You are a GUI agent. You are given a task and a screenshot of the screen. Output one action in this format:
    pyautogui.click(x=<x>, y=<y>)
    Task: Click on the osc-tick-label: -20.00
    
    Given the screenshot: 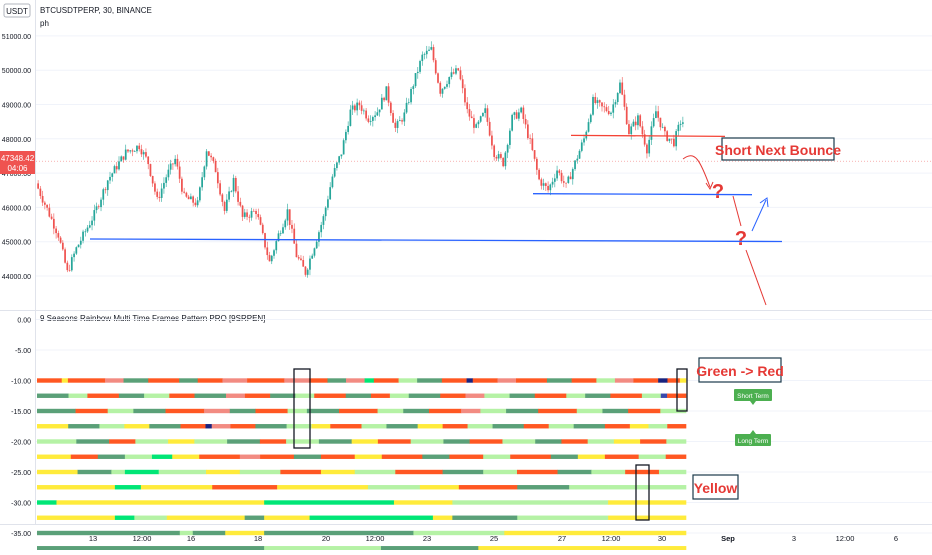 What is the action you would take?
    pyautogui.click(x=21, y=443)
    